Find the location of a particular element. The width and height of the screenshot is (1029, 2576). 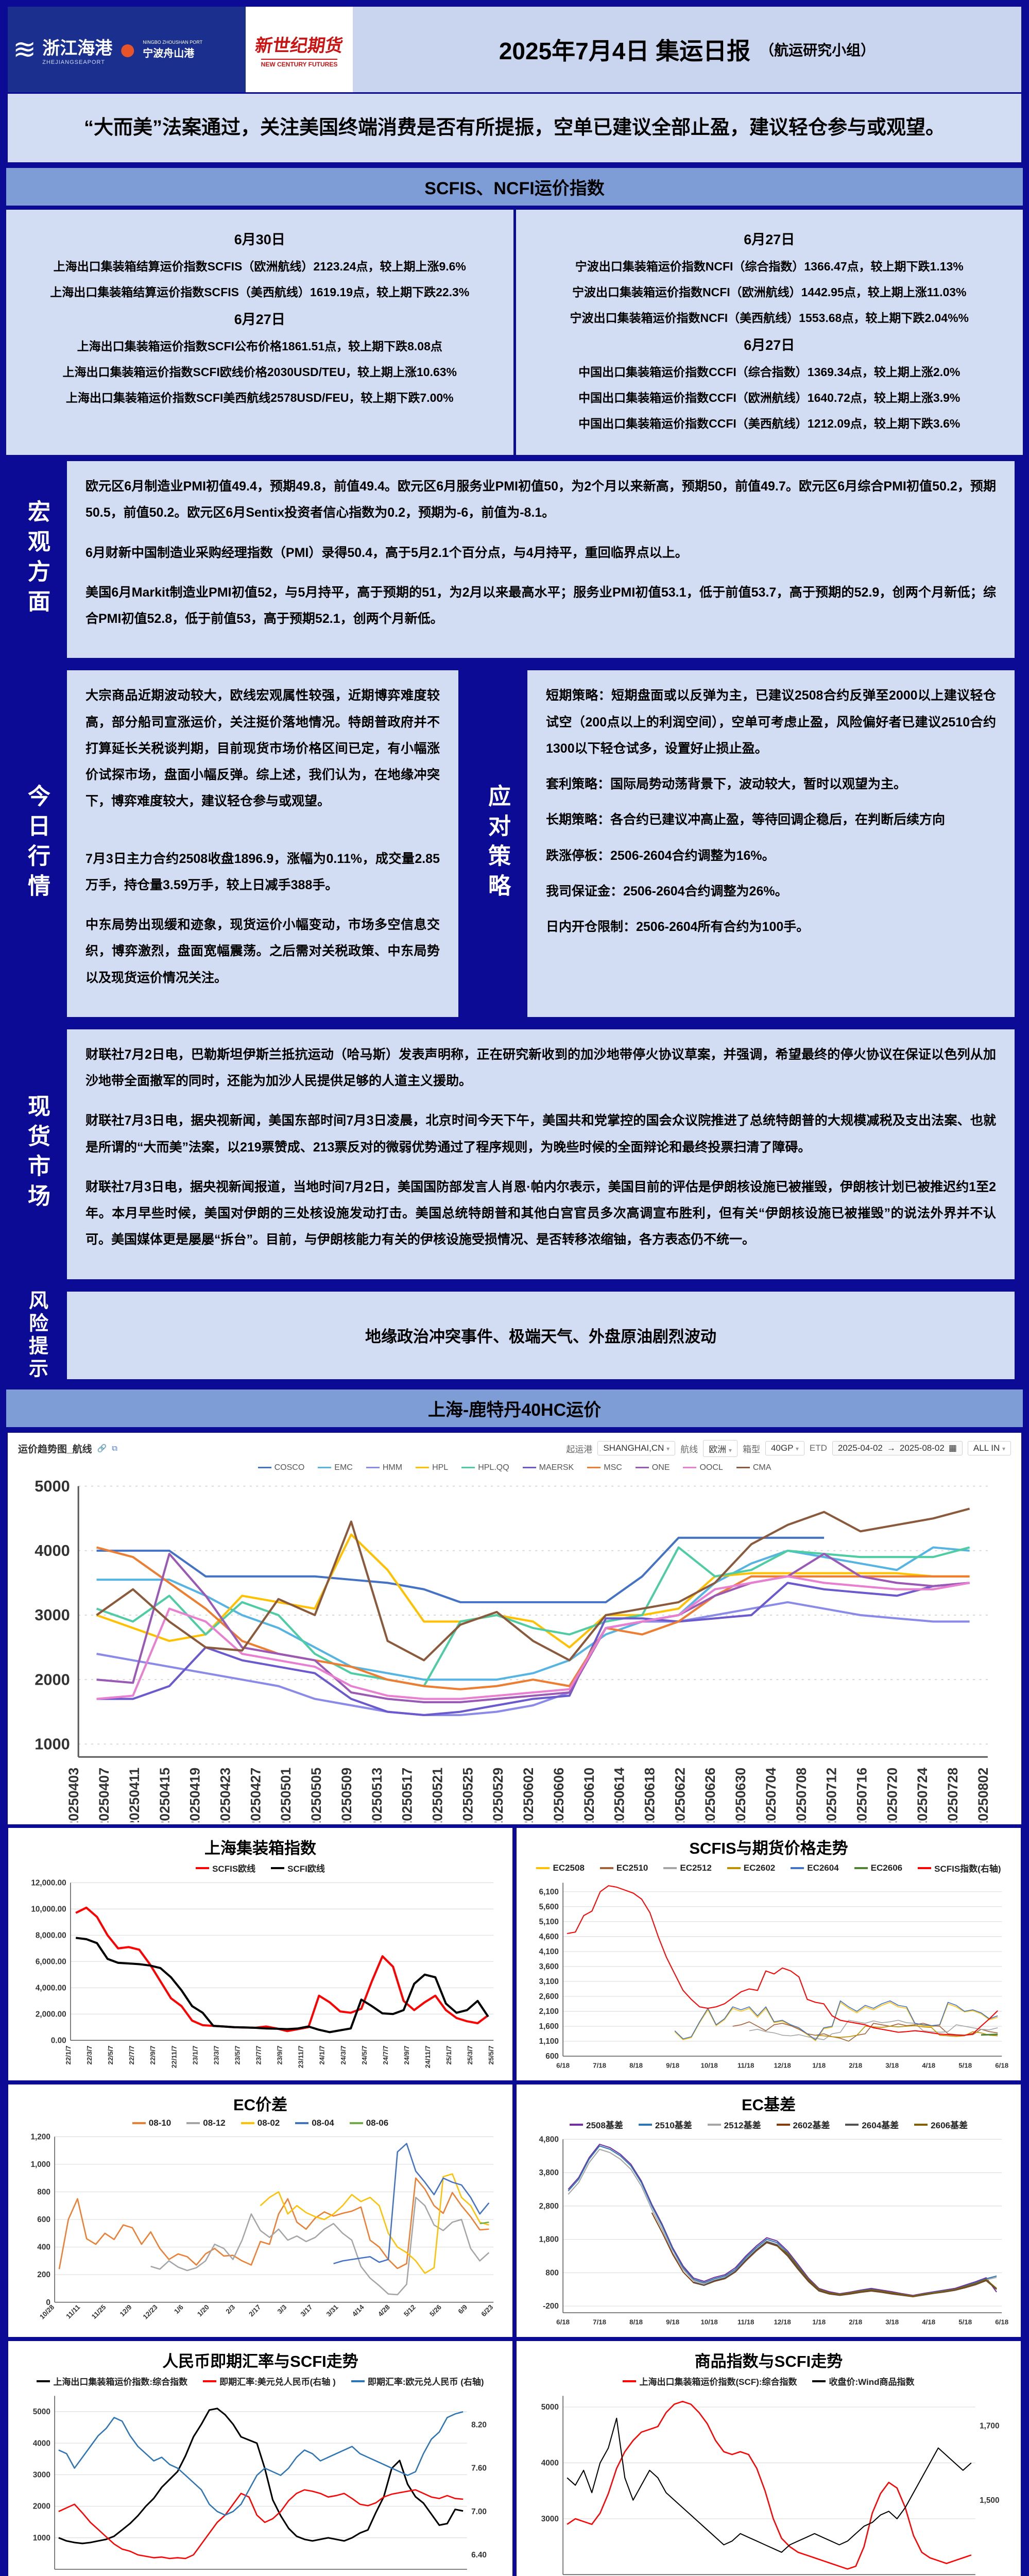

svg-text: -200 is located at coordinates (551, 2306).